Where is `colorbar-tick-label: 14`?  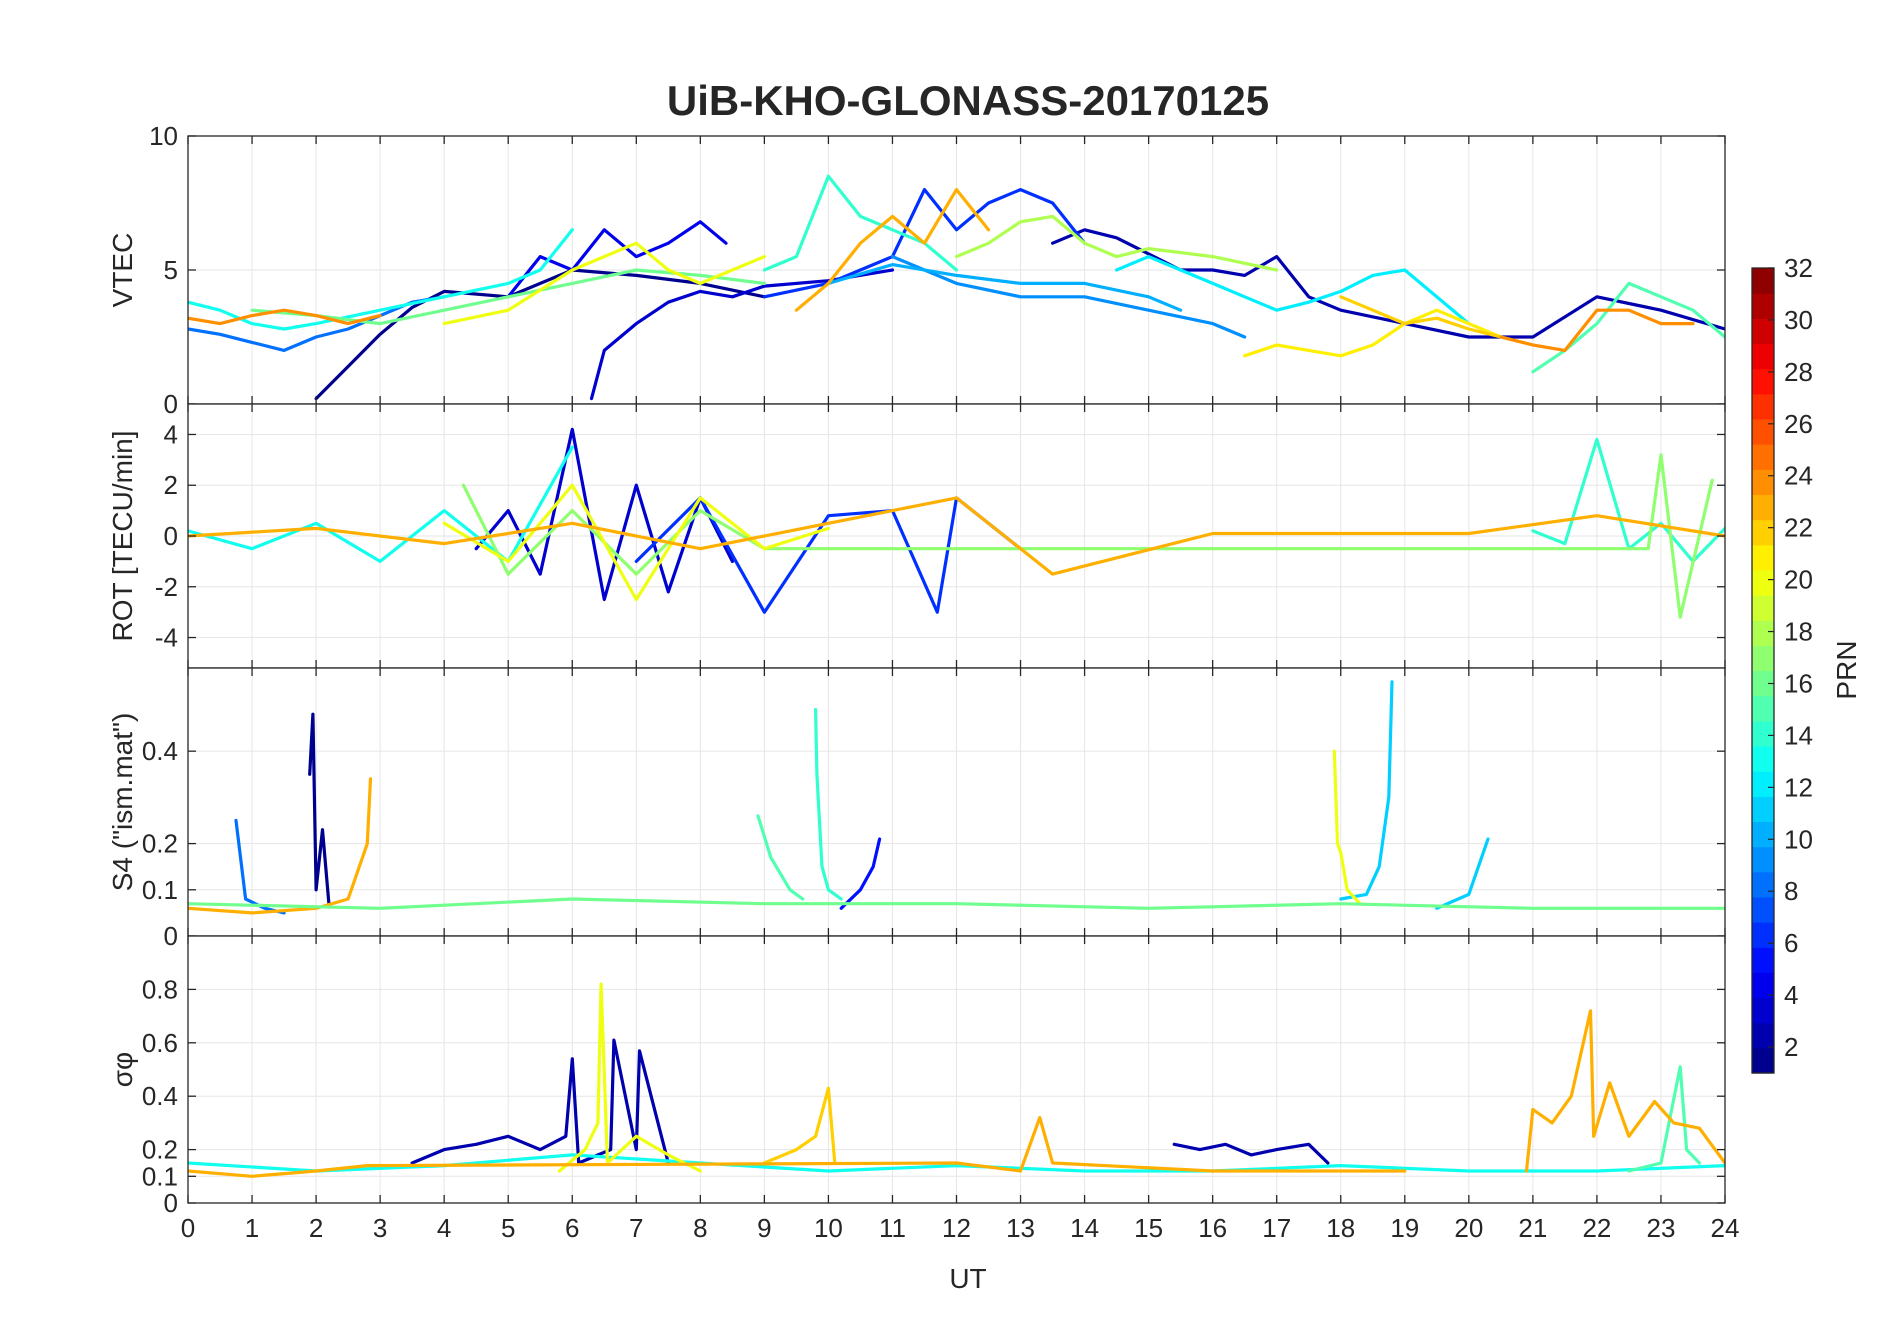
colorbar-tick-label: 14 is located at coordinates (1798, 735).